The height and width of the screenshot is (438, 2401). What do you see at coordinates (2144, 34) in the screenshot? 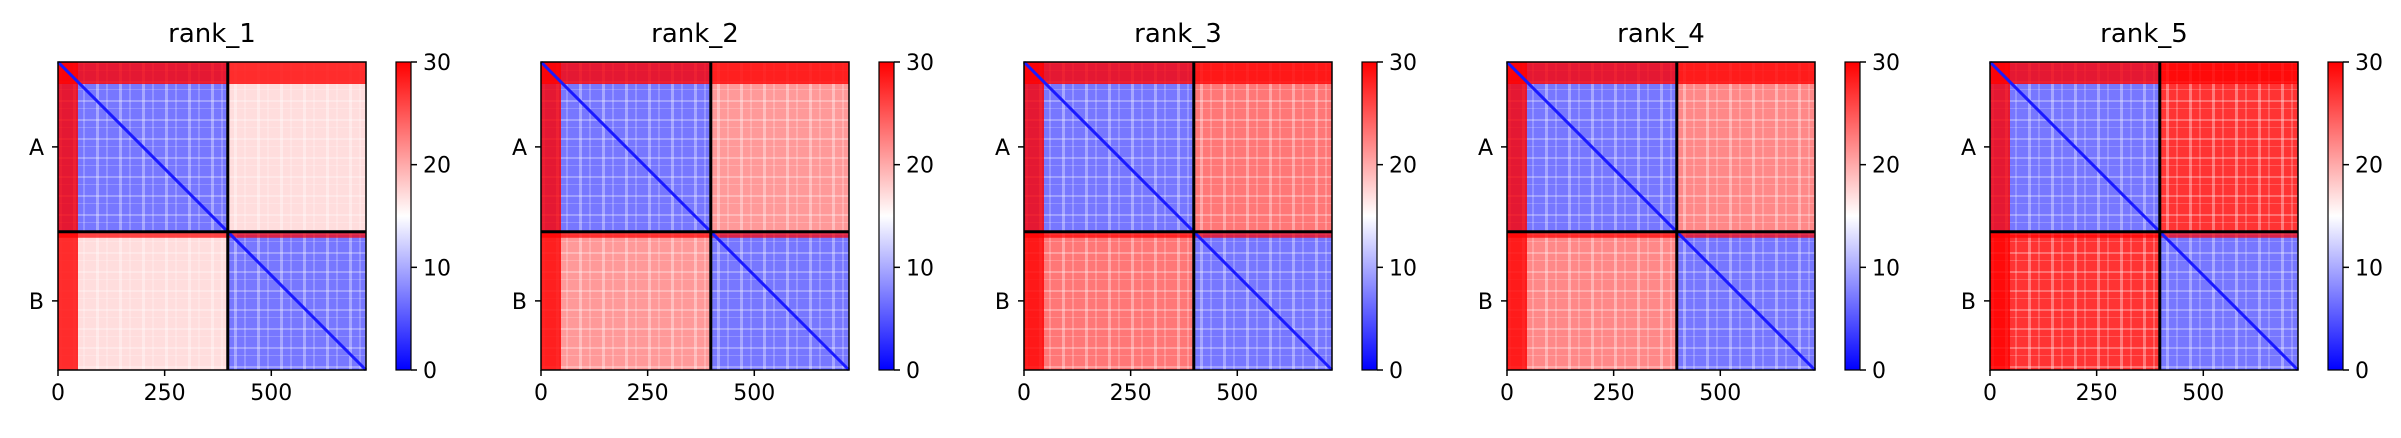
I see `panel-title: rank_5` at bounding box center [2144, 34].